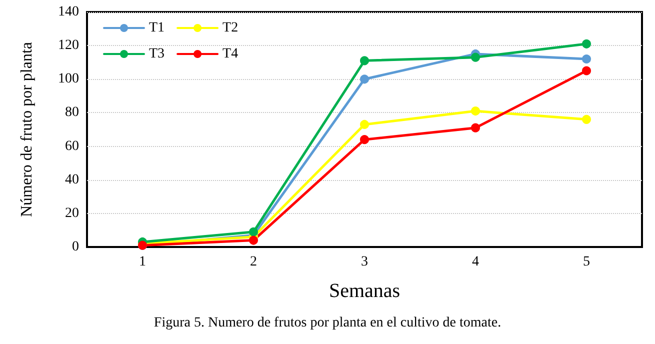  Describe the element at coordinates (586, 262) in the screenshot. I see `x-tick-label: 5` at that location.